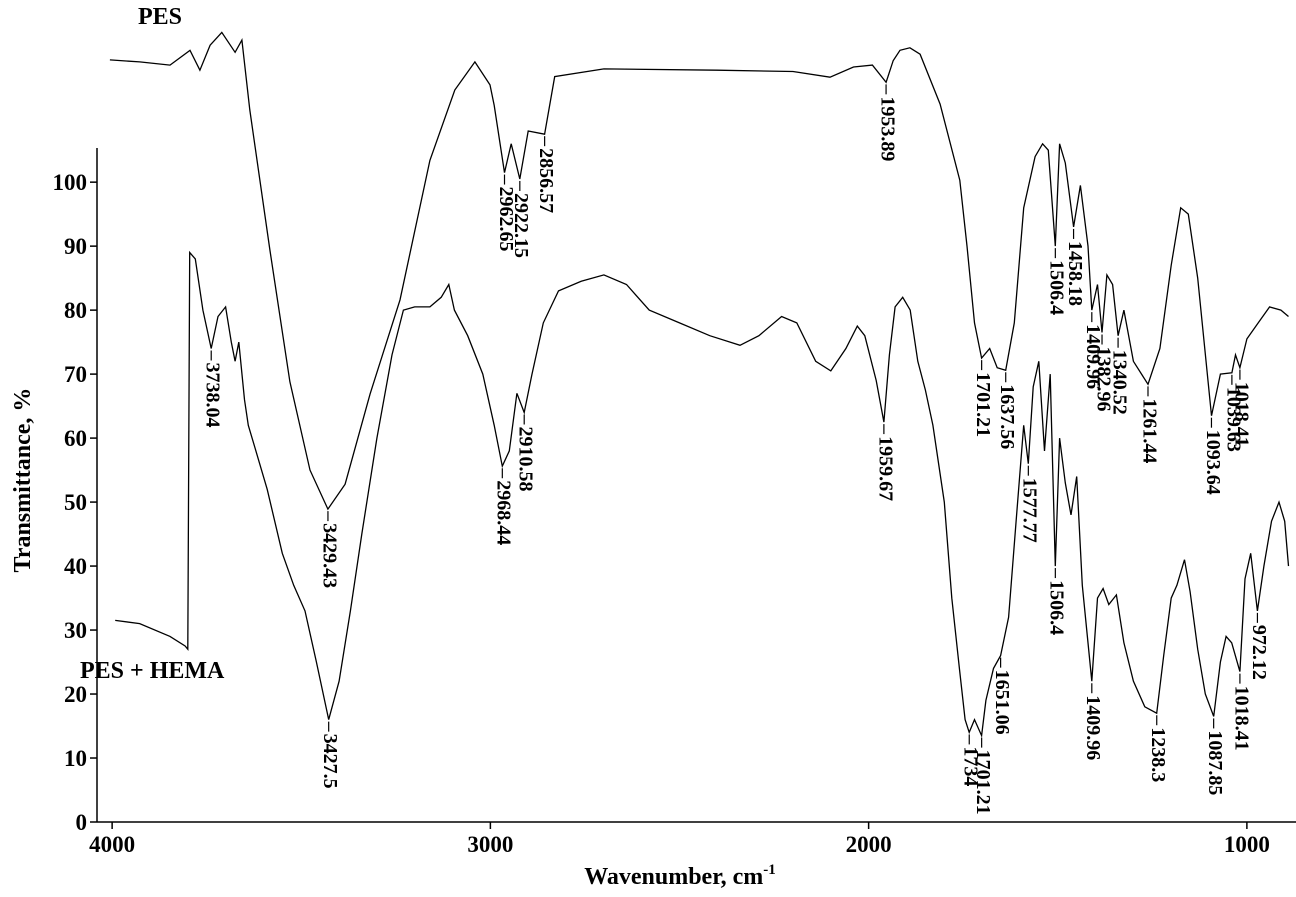 This screenshot has width=1296, height=897. What do you see at coordinates (521, 225) in the screenshot?
I see `annotation-label: 2922.15` at bounding box center [521, 225].